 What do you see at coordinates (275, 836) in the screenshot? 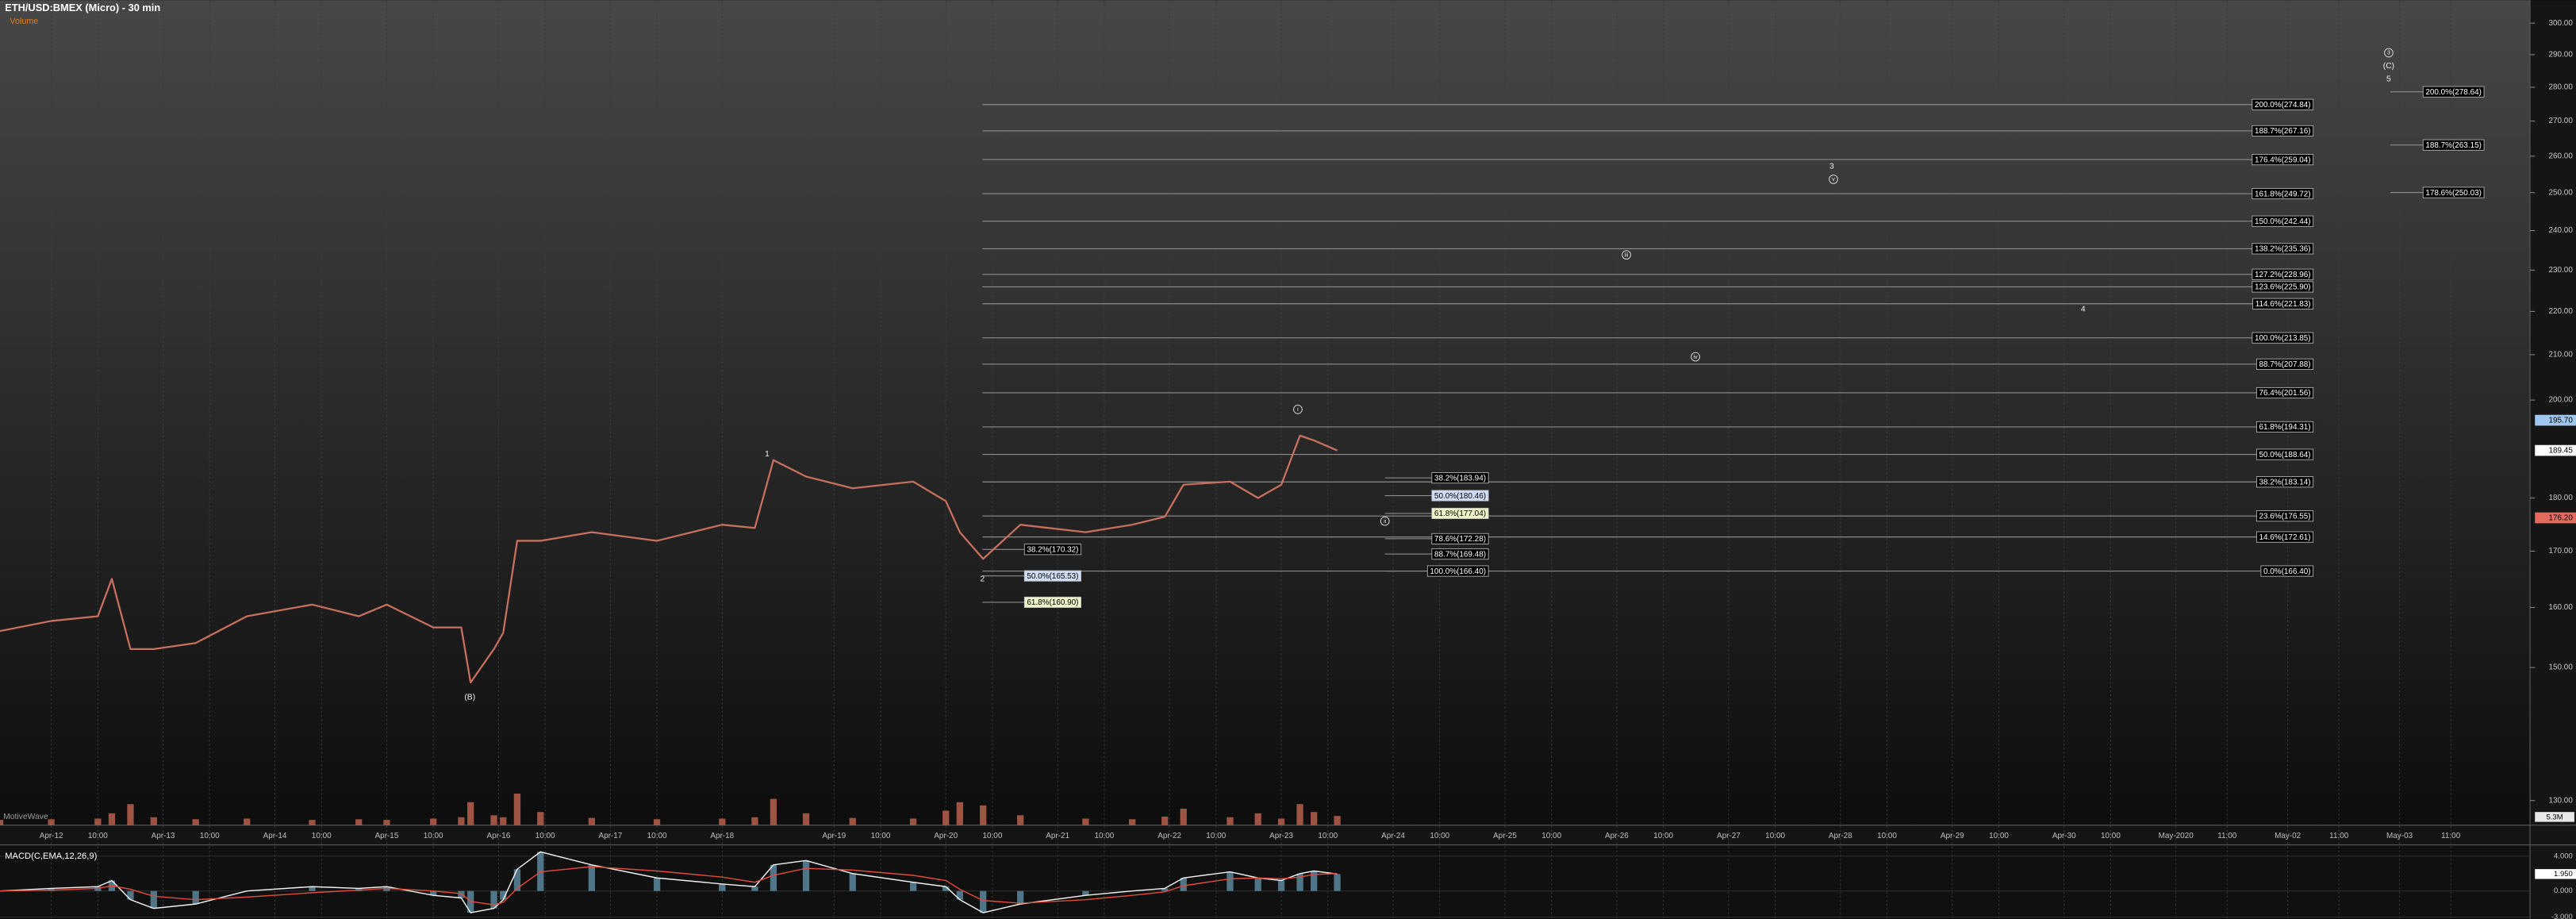
I see `x-tick-label: Apr-14` at bounding box center [275, 836].